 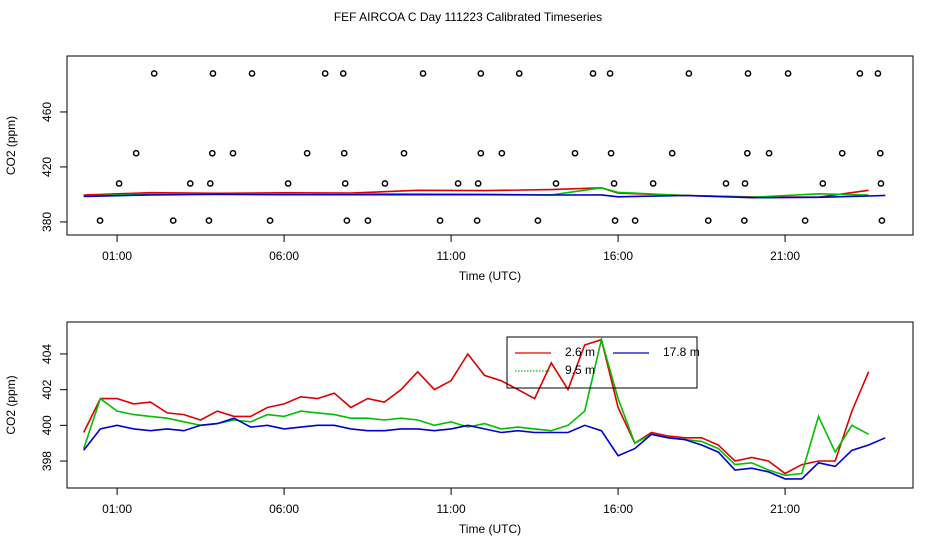 I want to click on y-tick-label: 380, so click(x=47, y=222).